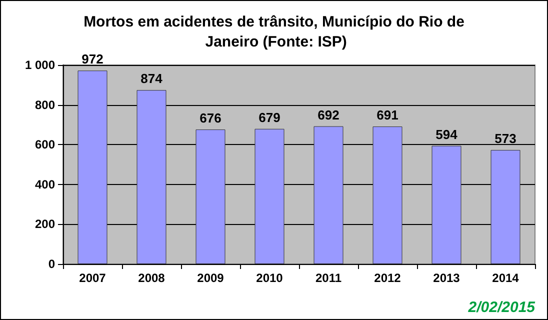 The height and width of the screenshot is (320, 548). I want to click on x-tick-label: 2013, so click(446, 278).